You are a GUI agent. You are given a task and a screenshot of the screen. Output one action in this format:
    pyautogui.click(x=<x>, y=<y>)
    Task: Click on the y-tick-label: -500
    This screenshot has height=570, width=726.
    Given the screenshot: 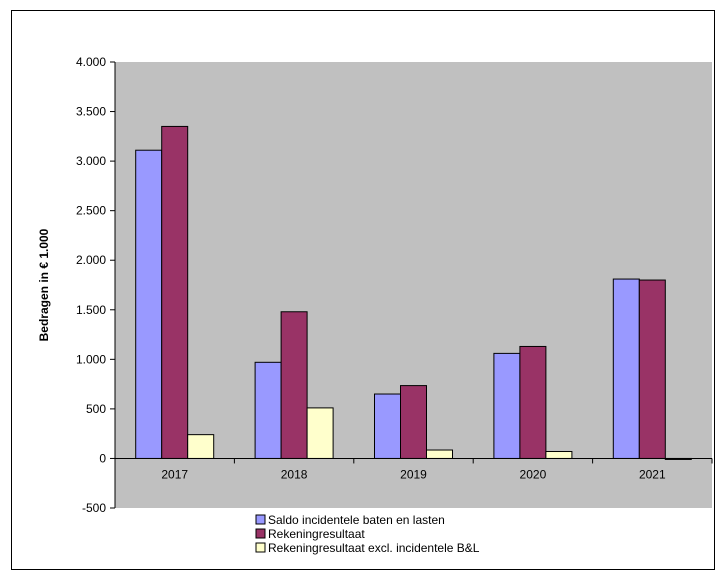 What is the action you would take?
    pyautogui.click(x=94, y=508)
    